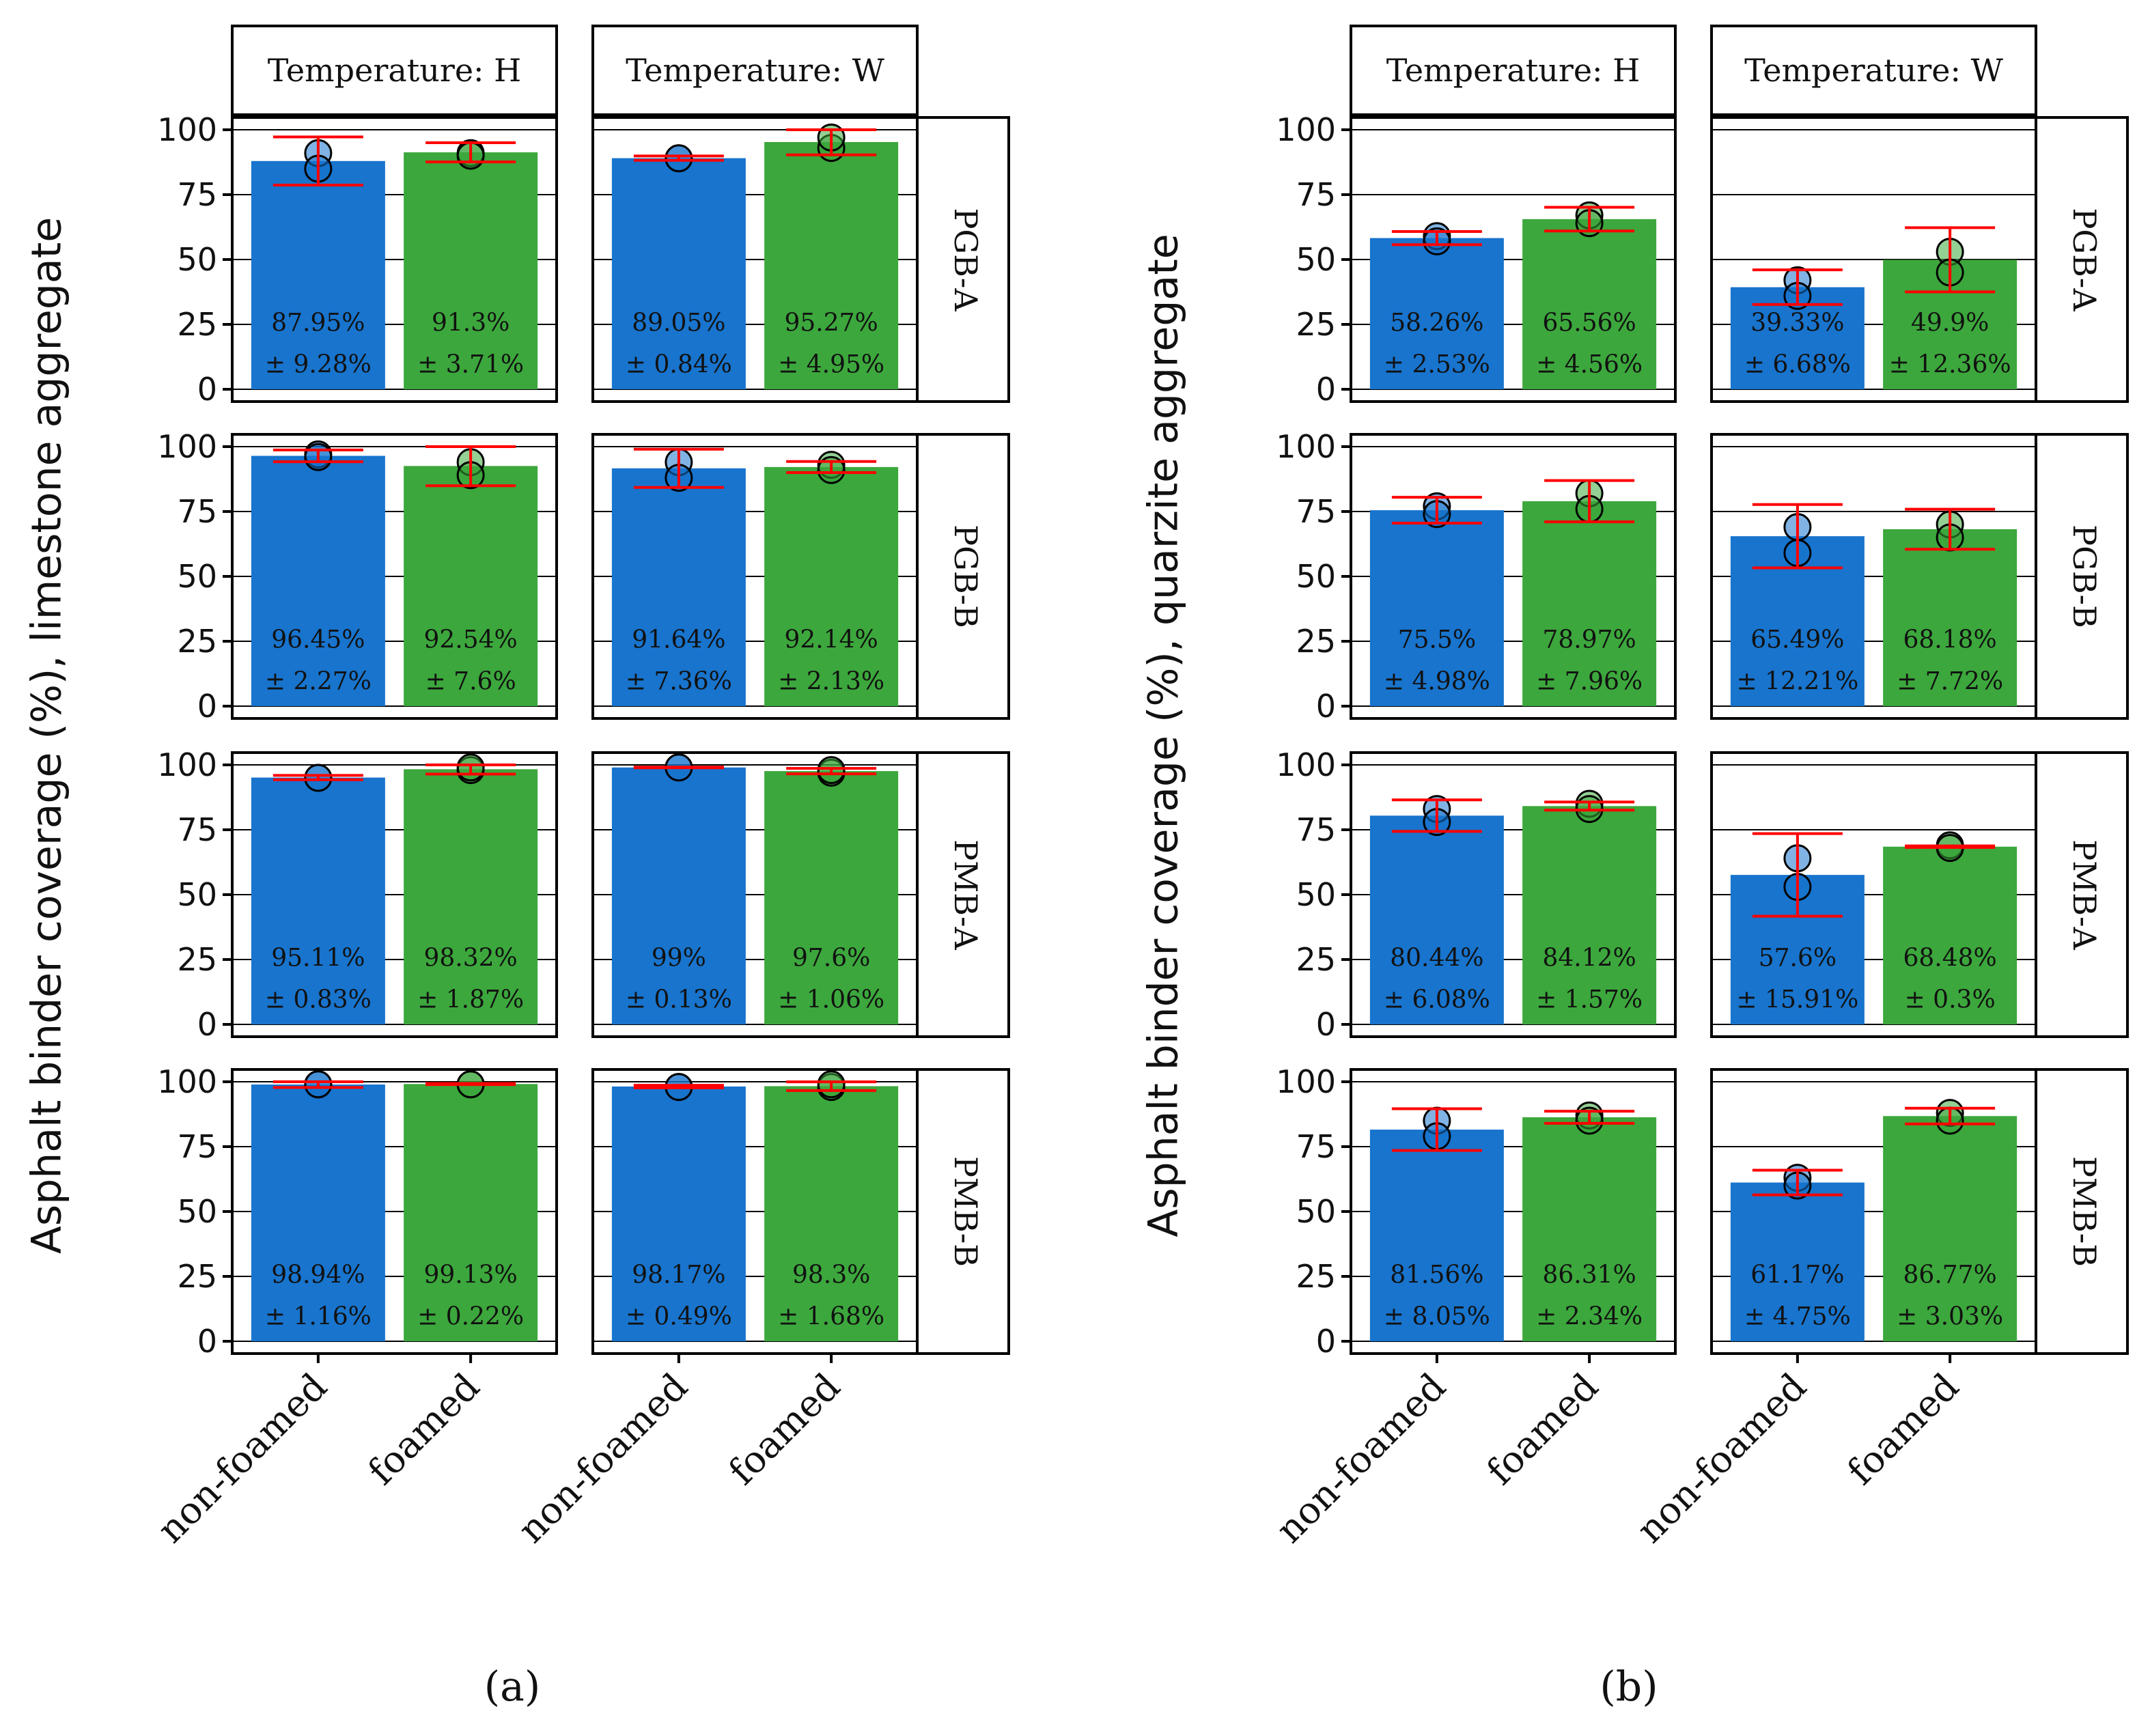 This screenshot has height=1736, width=2150. Describe the element at coordinates (1436, 323) in the screenshot. I see `bar-value-label: 58.26%` at that location.